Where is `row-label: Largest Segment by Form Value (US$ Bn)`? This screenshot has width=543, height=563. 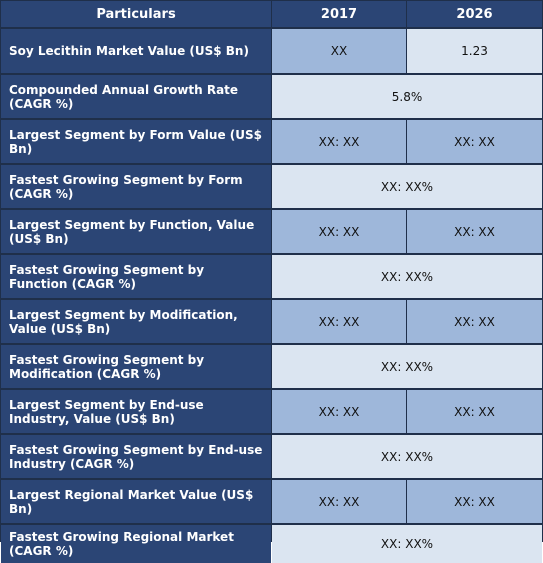
row-label: Largest Segment by Form Value (US$ Bn) is located at coordinates (136, 141).